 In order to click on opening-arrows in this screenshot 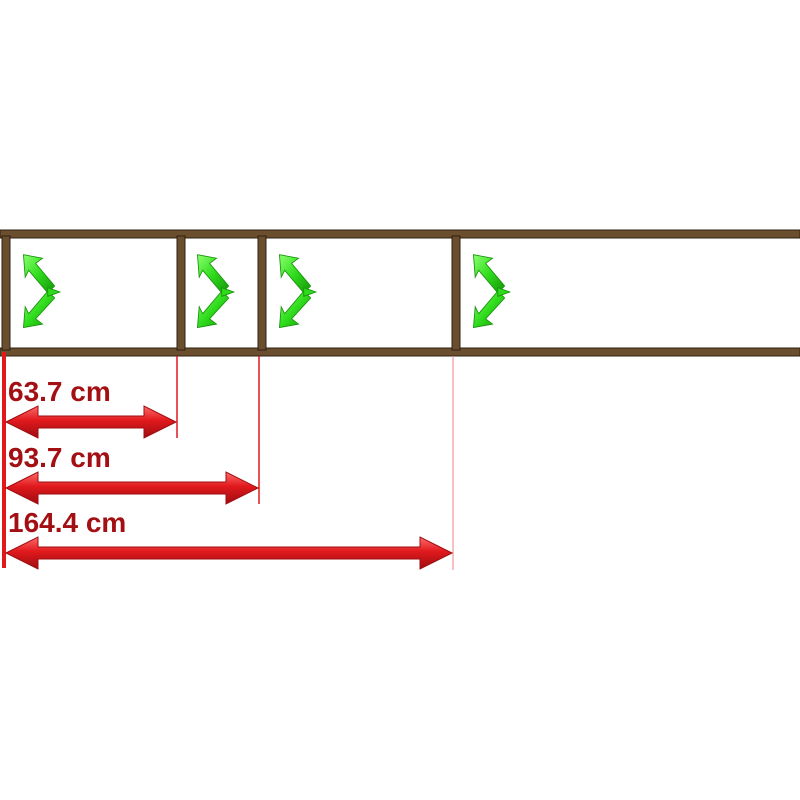, I will do `click(266, 291)`.